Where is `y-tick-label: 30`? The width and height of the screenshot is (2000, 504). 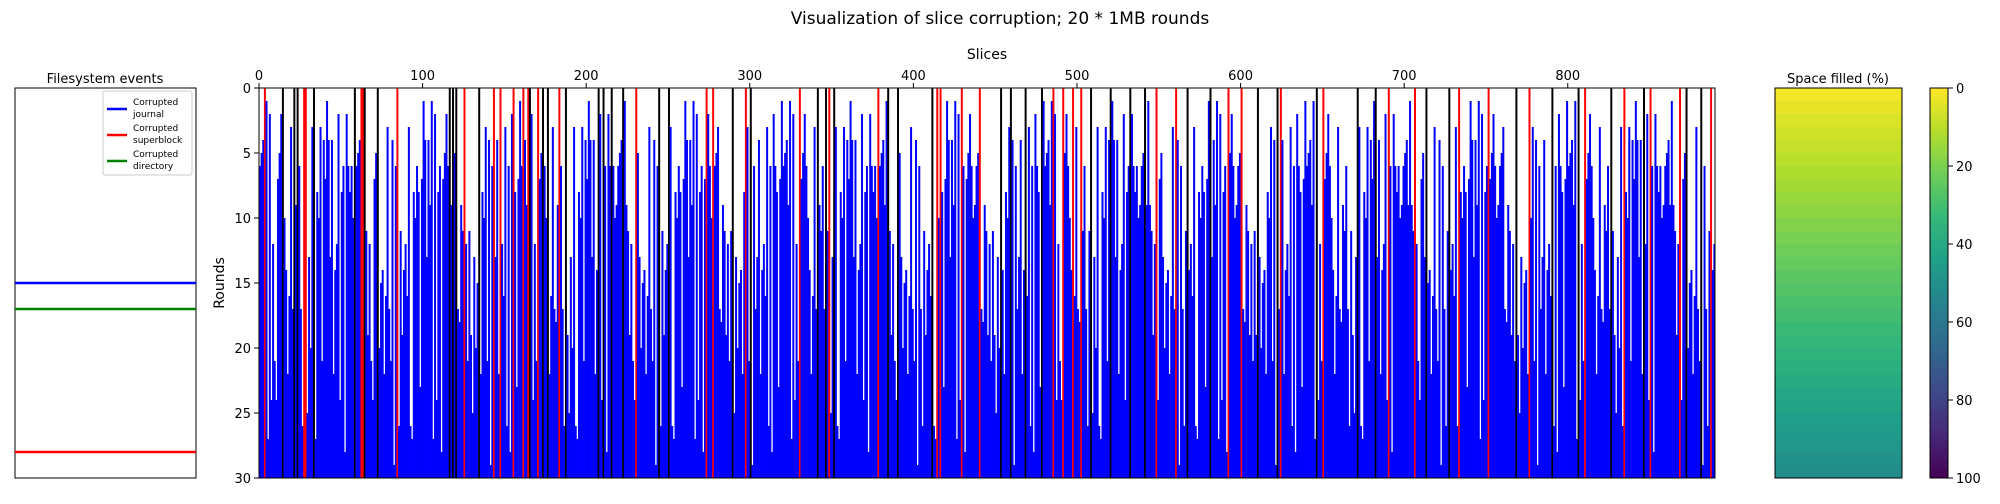 y-tick-label: 30 is located at coordinates (242, 479).